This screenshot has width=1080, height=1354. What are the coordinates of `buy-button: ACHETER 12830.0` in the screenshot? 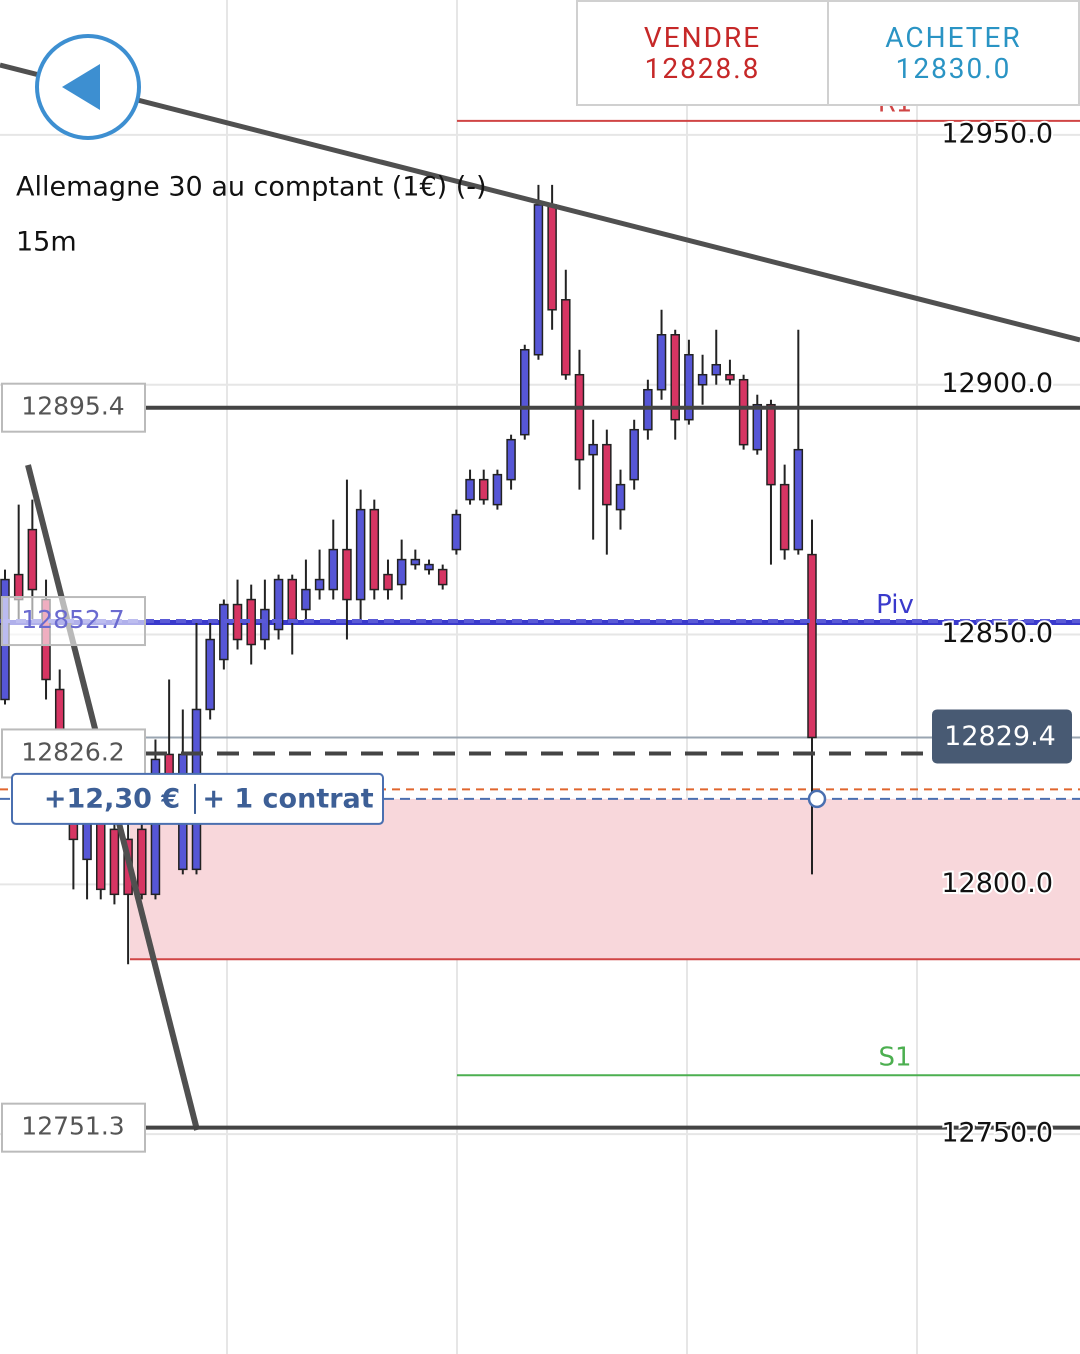 It's located at (952, 53).